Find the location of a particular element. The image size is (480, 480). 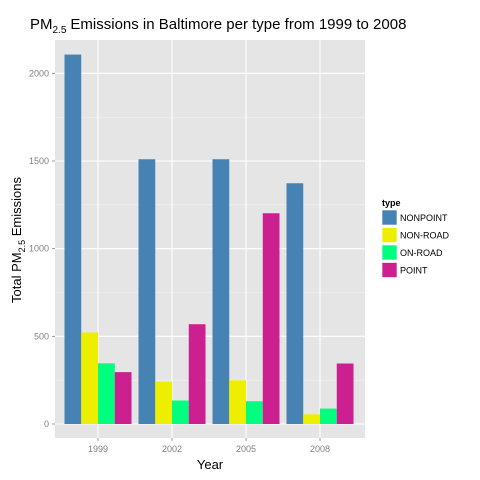

x-axis-label: Year is located at coordinates (210, 464).